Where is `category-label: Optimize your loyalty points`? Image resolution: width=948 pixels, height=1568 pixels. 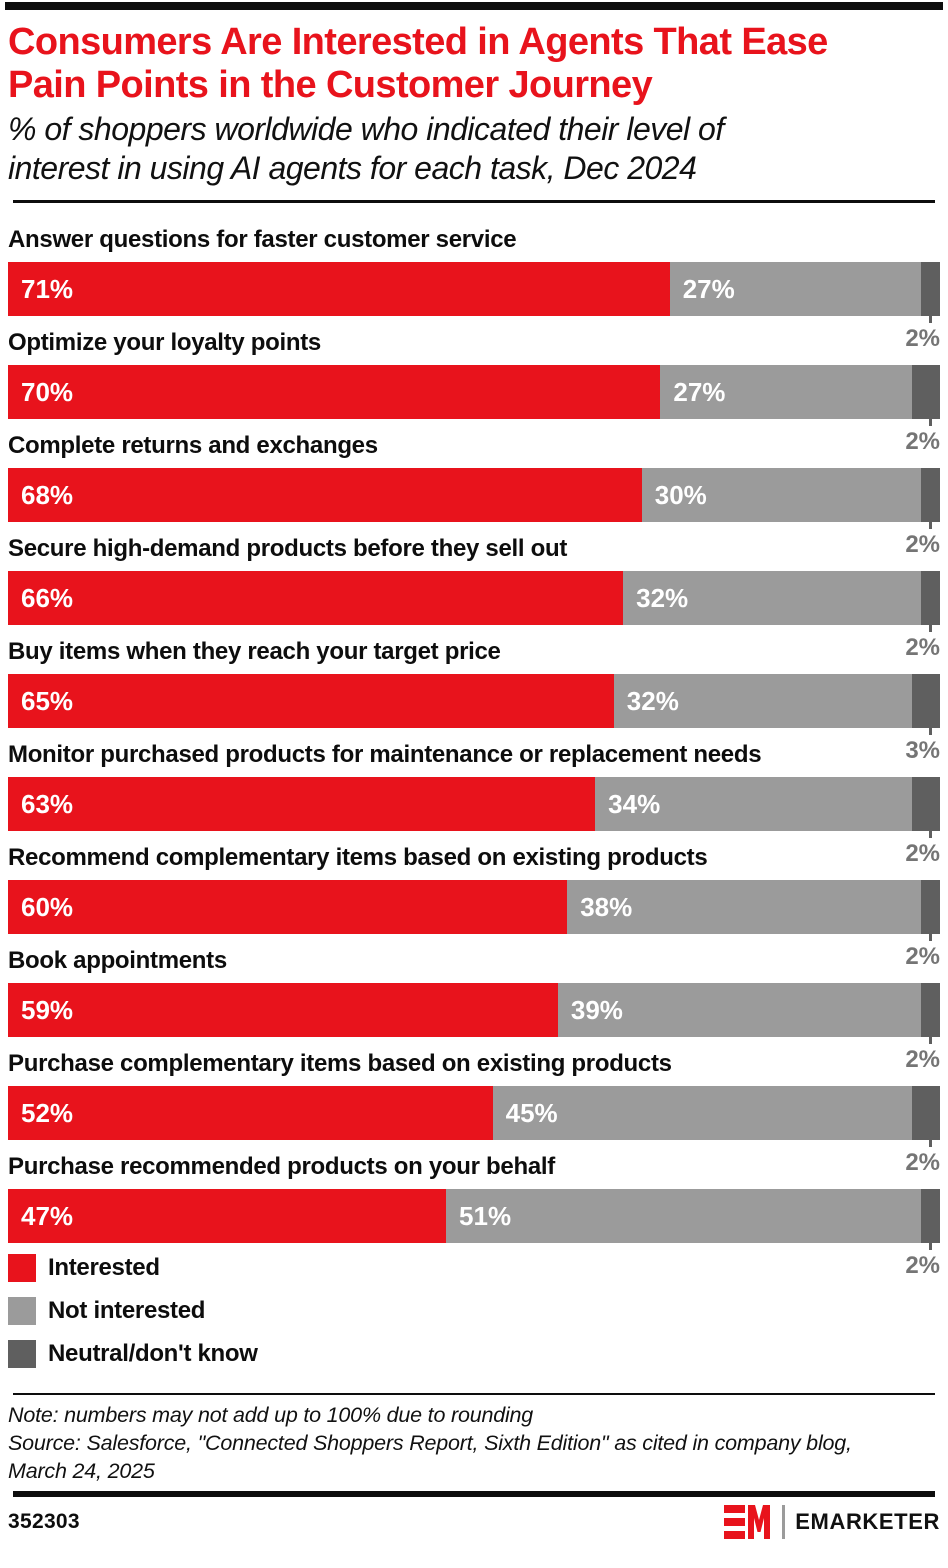 category-label: Optimize your loyalty points is located at coordinates (164, 342).